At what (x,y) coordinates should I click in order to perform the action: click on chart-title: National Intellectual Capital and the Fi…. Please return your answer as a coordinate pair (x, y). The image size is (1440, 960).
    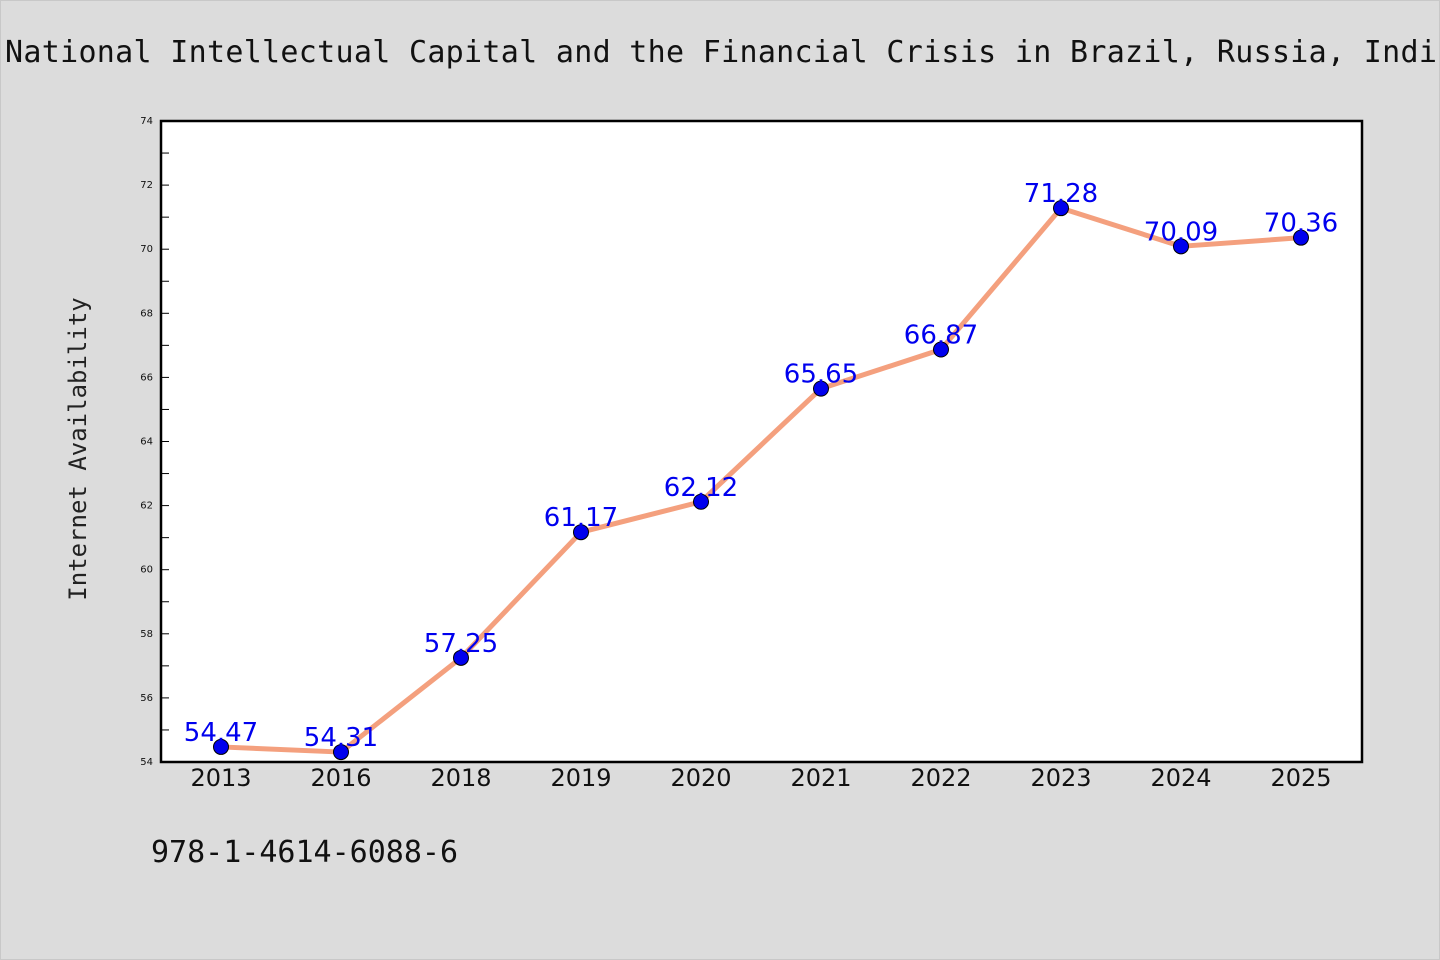
    Looking at the image, I should click on (722, 52).